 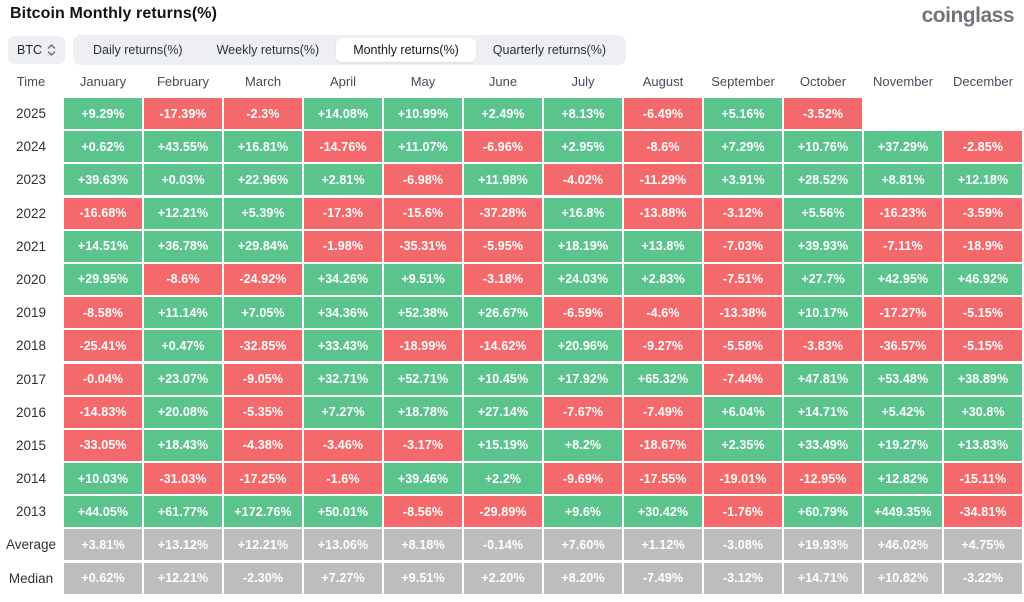 What do you see at coordinates (263, 213) in the screenshot?
I see `return-cell: +5.39%` at bounding box center [263, 213].